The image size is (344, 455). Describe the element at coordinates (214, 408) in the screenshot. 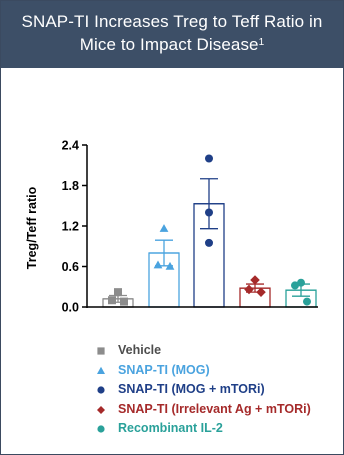

I see `legend-label: SNAP-TI (Irrelevant Ag + mTORi)` at that location.